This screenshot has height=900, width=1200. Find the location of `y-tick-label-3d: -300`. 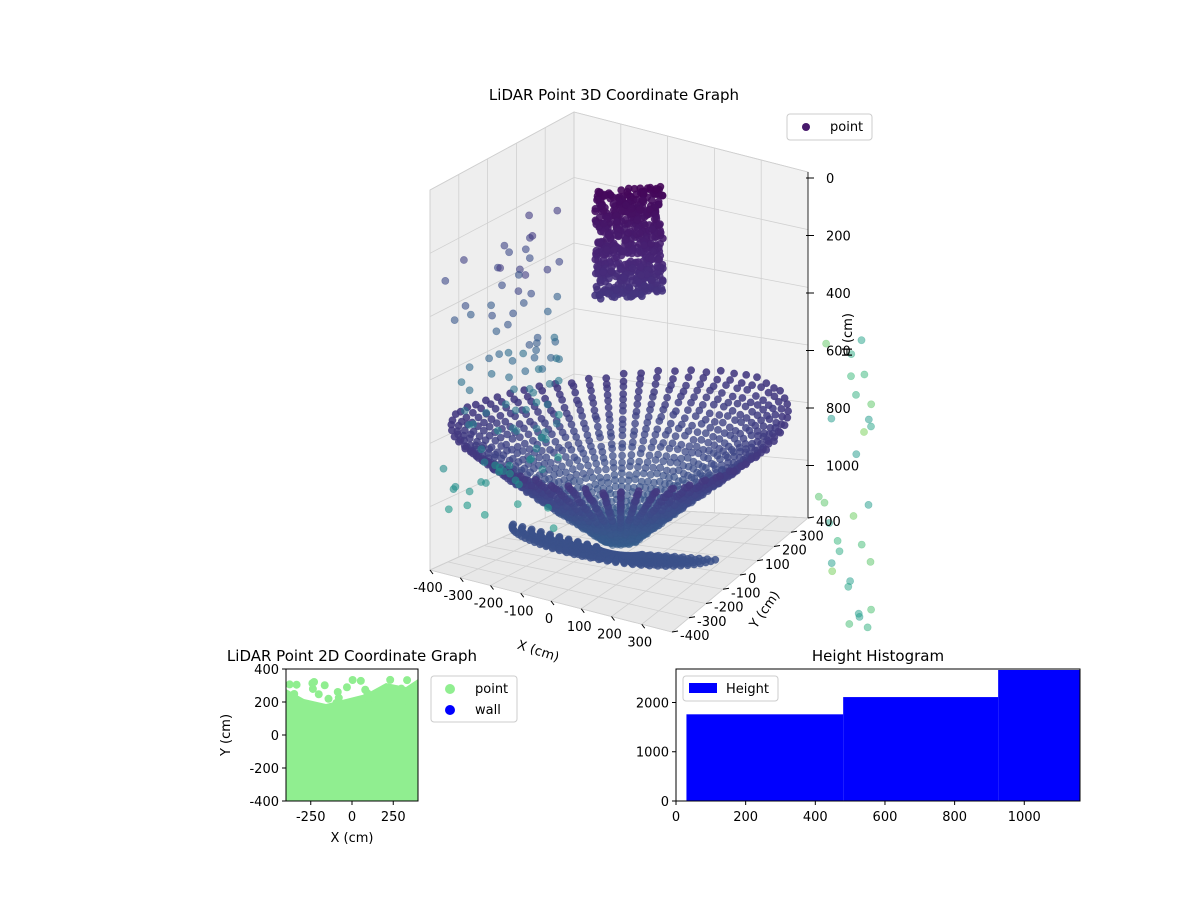

y-tick-label-3d: -300 is located at coordinates (712, 622).